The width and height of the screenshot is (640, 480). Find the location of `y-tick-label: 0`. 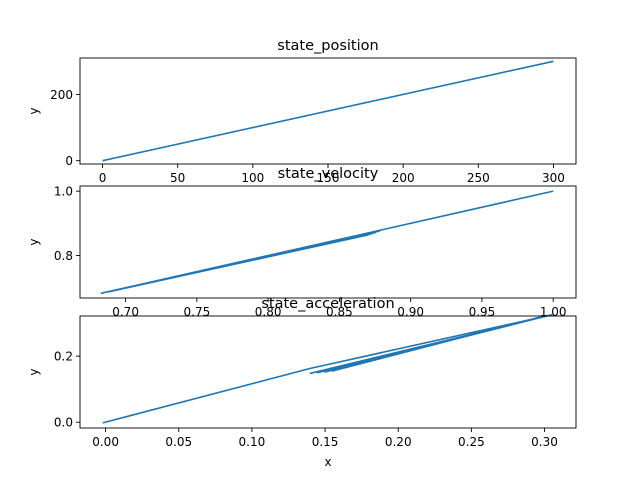

y-tick-label: 0 is located at coordinates (69, 161).